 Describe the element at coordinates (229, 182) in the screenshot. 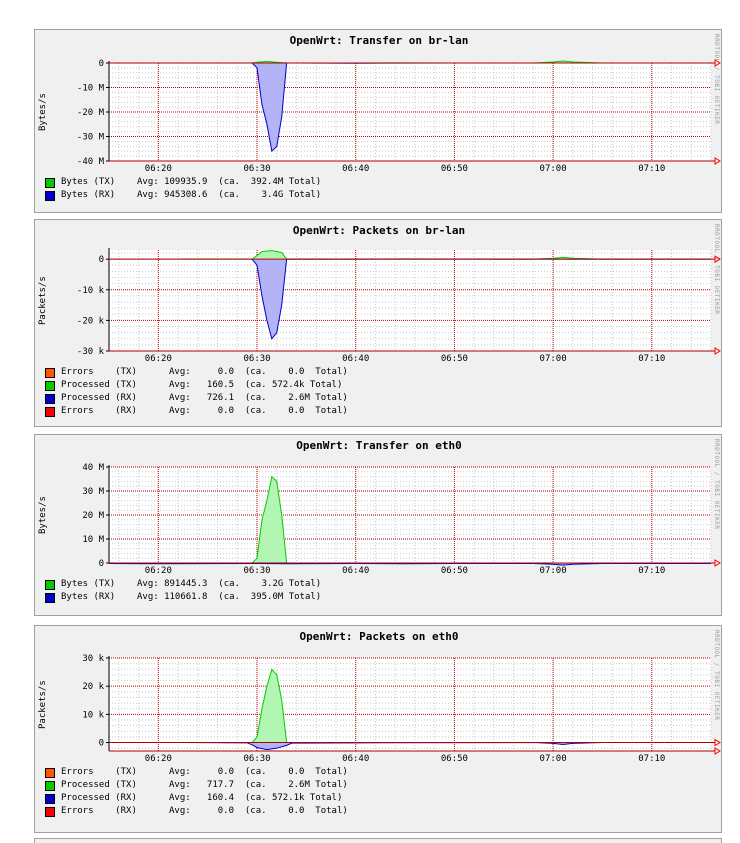

I see `legend-stats: Avg: 109935.9 (ca. 392.4M Total)` at that location.